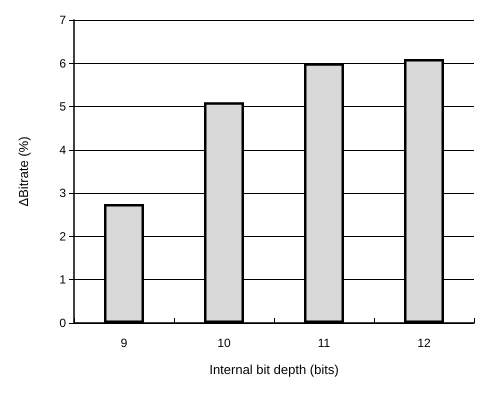 This screenshot has height=403, width=486. What do you see at coordinates (324, 343) in the screenshot?
I see `x-tick-label: 11` at bounding box center [324, 343].